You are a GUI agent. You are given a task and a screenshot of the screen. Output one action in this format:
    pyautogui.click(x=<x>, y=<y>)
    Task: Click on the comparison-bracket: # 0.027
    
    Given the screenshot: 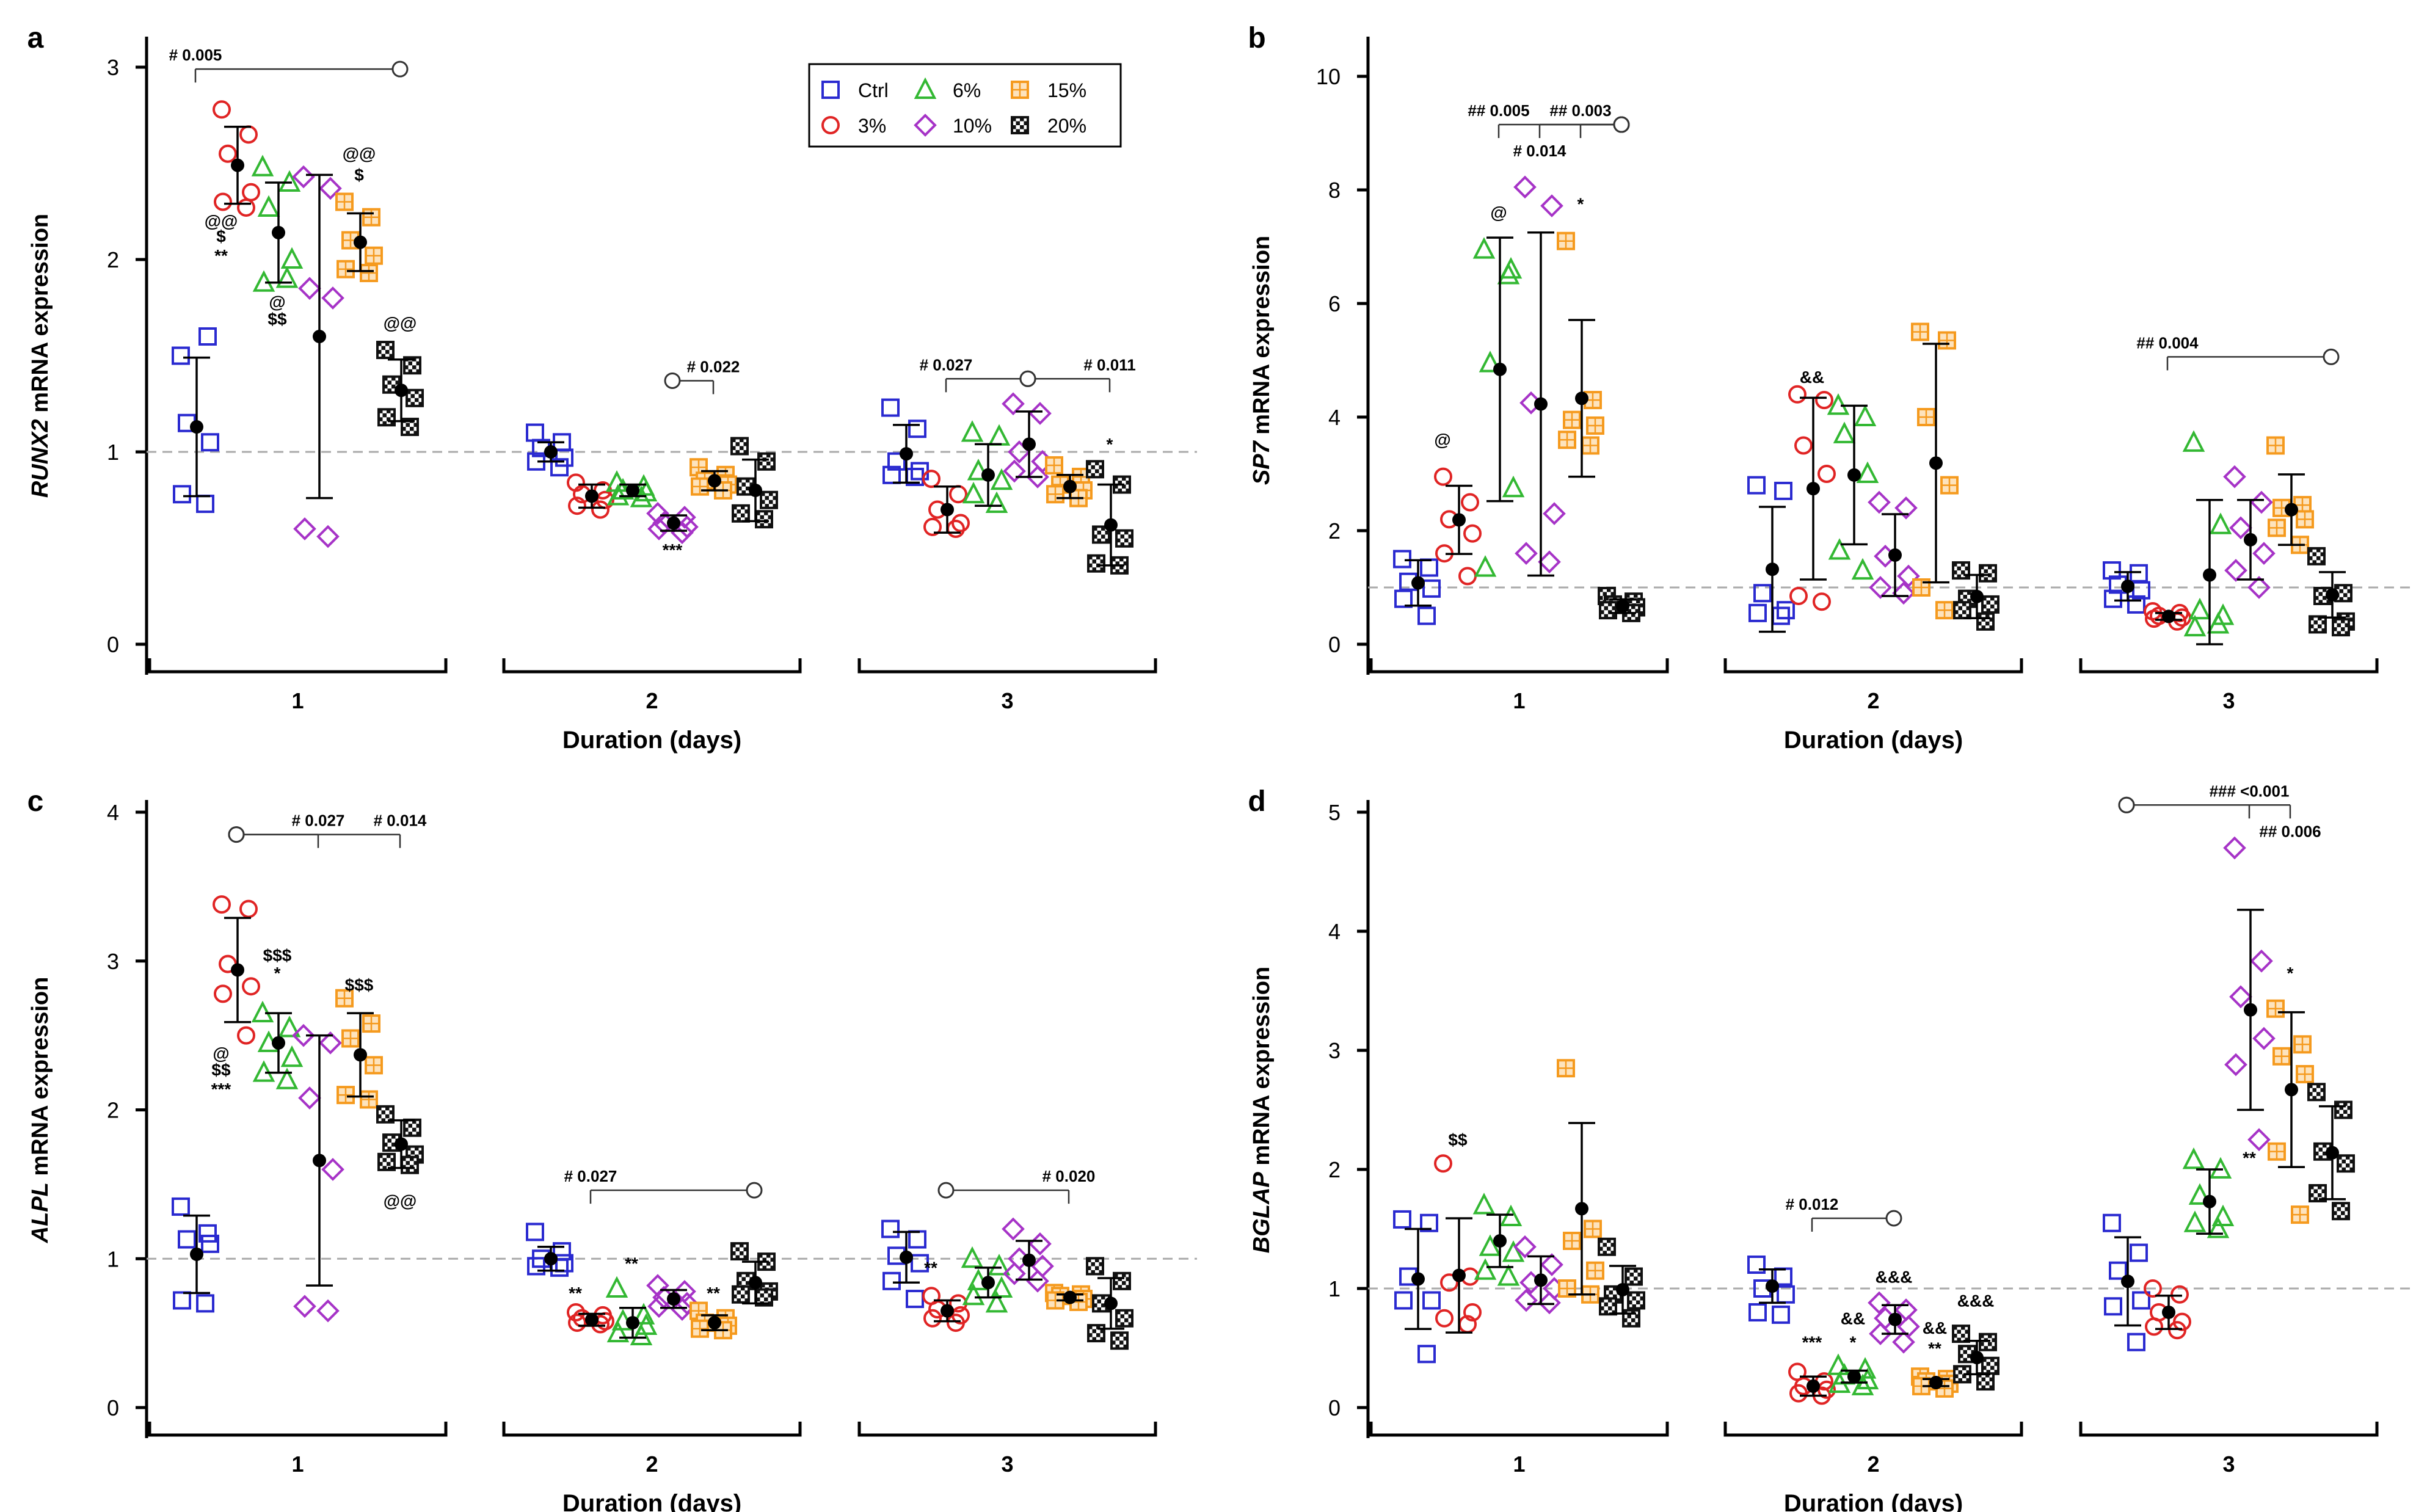 What is the action you would take?
    pyautogui.click(x=978, y=374)
    